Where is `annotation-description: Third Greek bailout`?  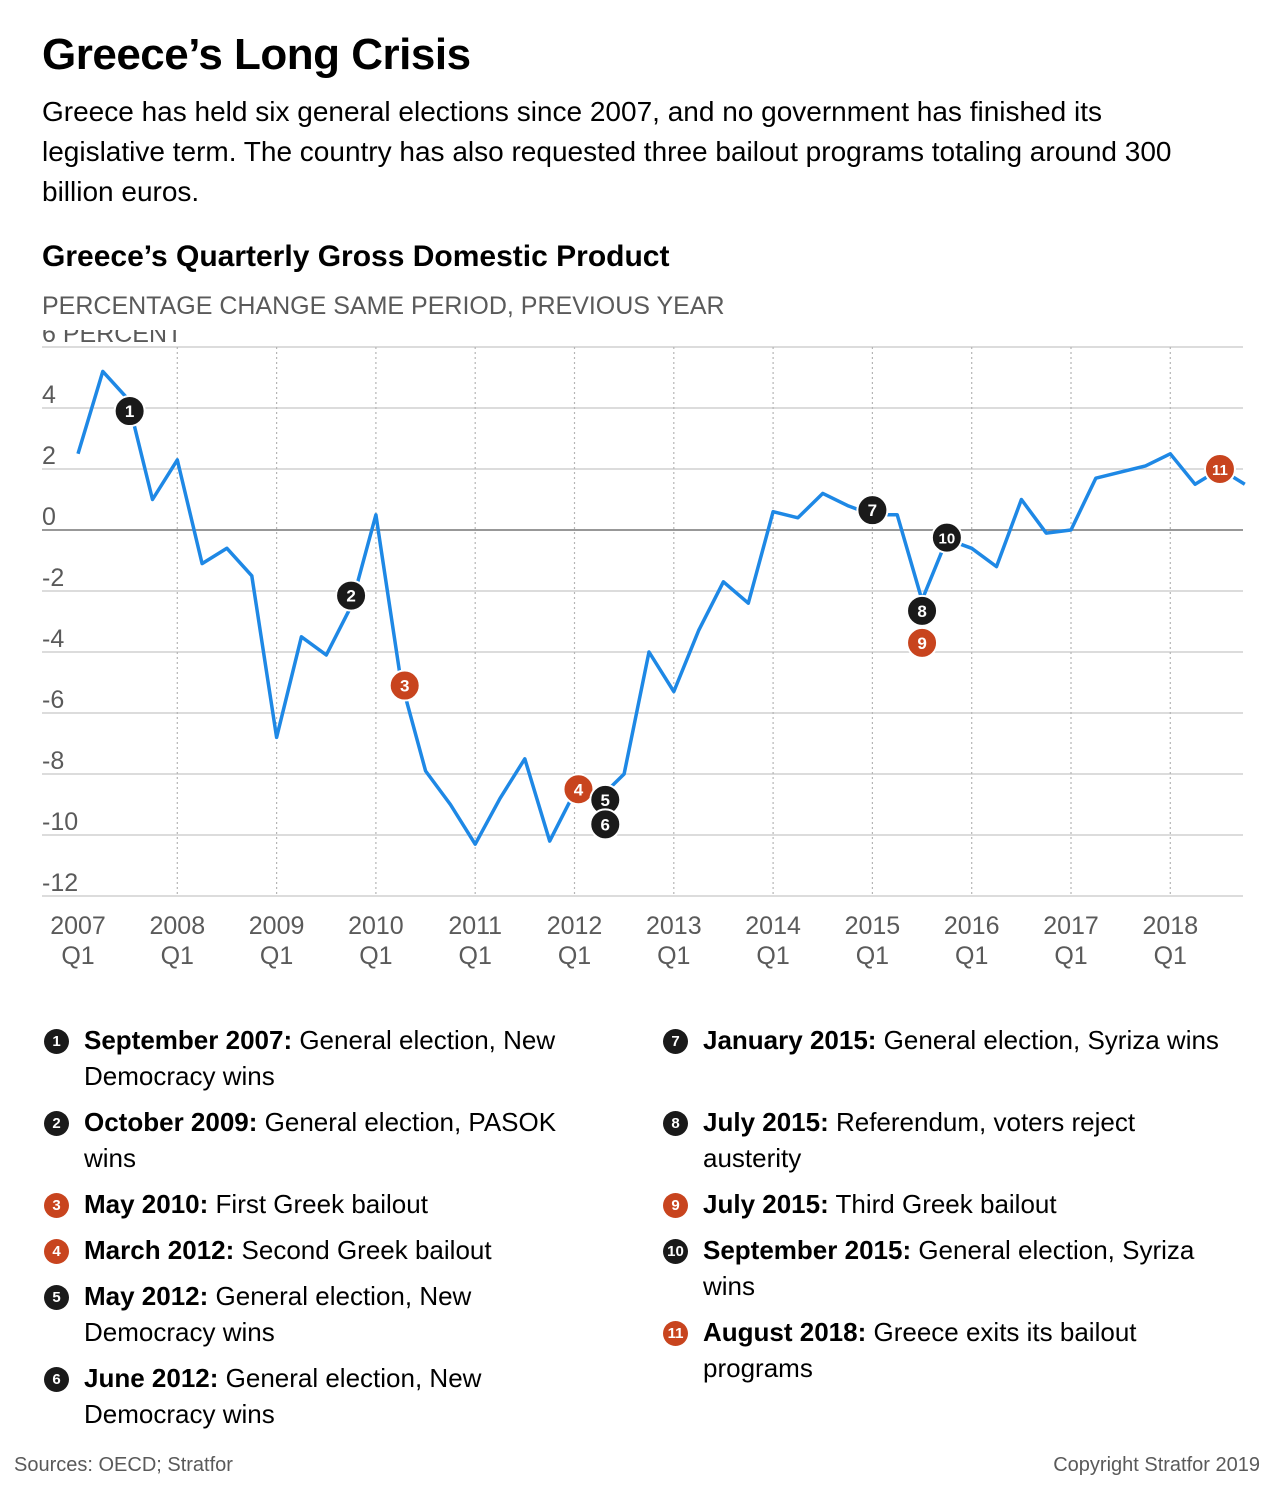
annotation-description: Third Greek bailout is located at coordinates (942, 1204).